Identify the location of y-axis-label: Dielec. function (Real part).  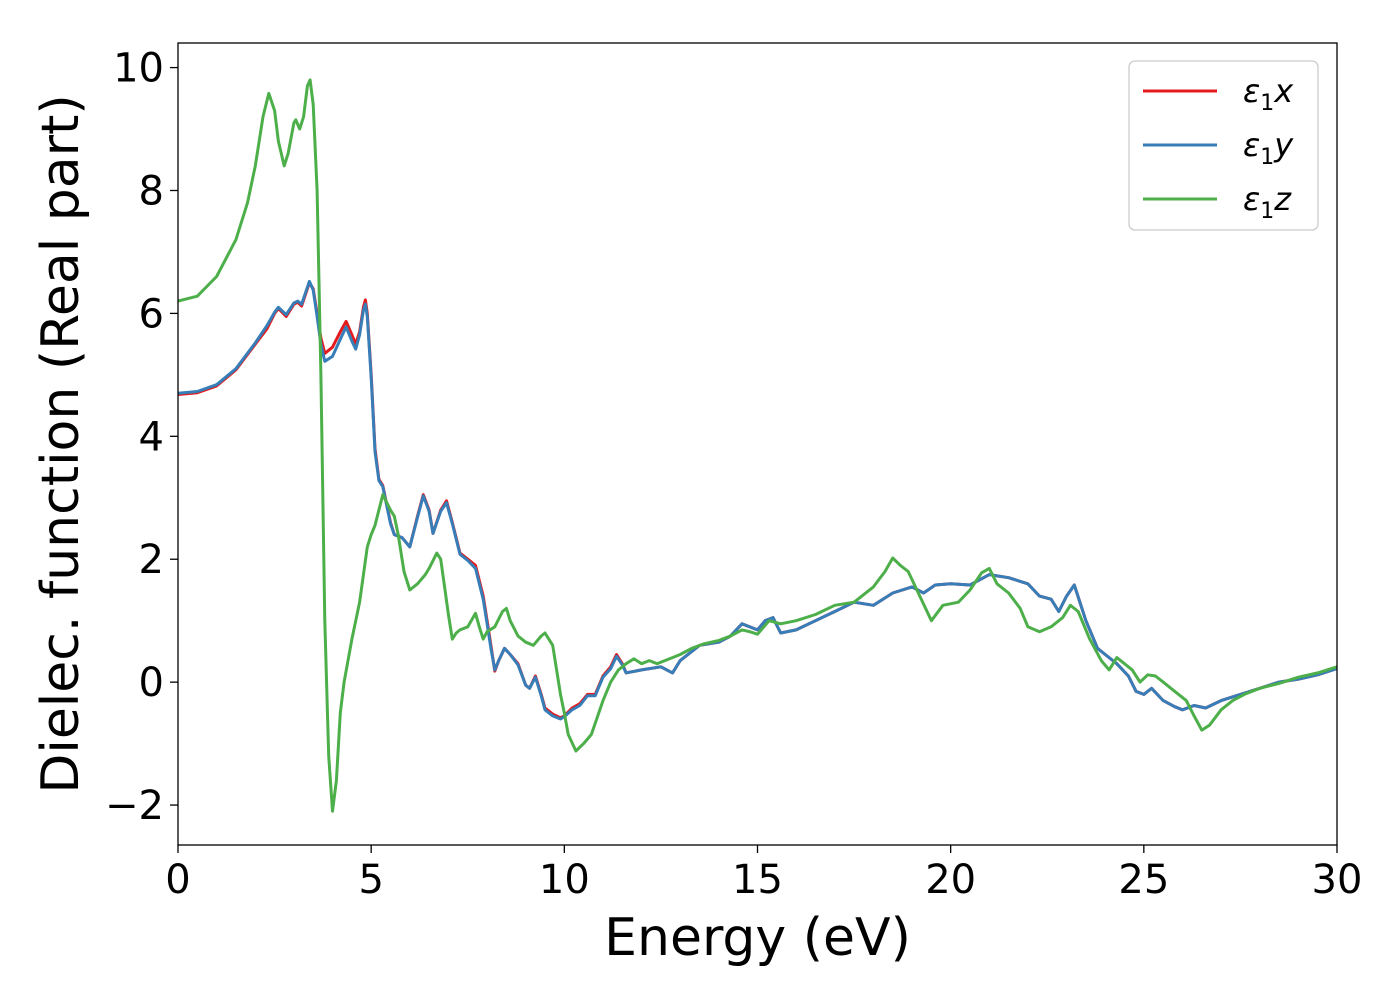
(61, 443).